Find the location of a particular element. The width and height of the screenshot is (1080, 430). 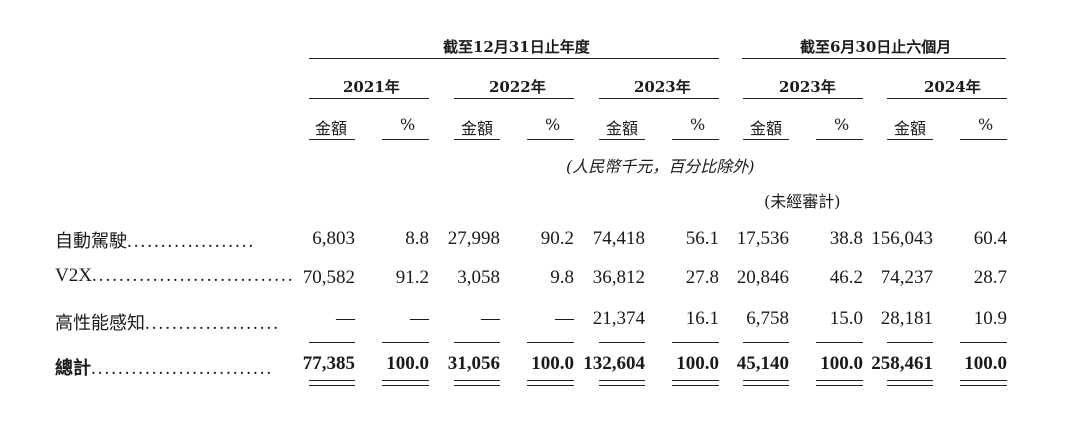

year-header-2024-h1: 2024年 is located at coordinates (952, 87).